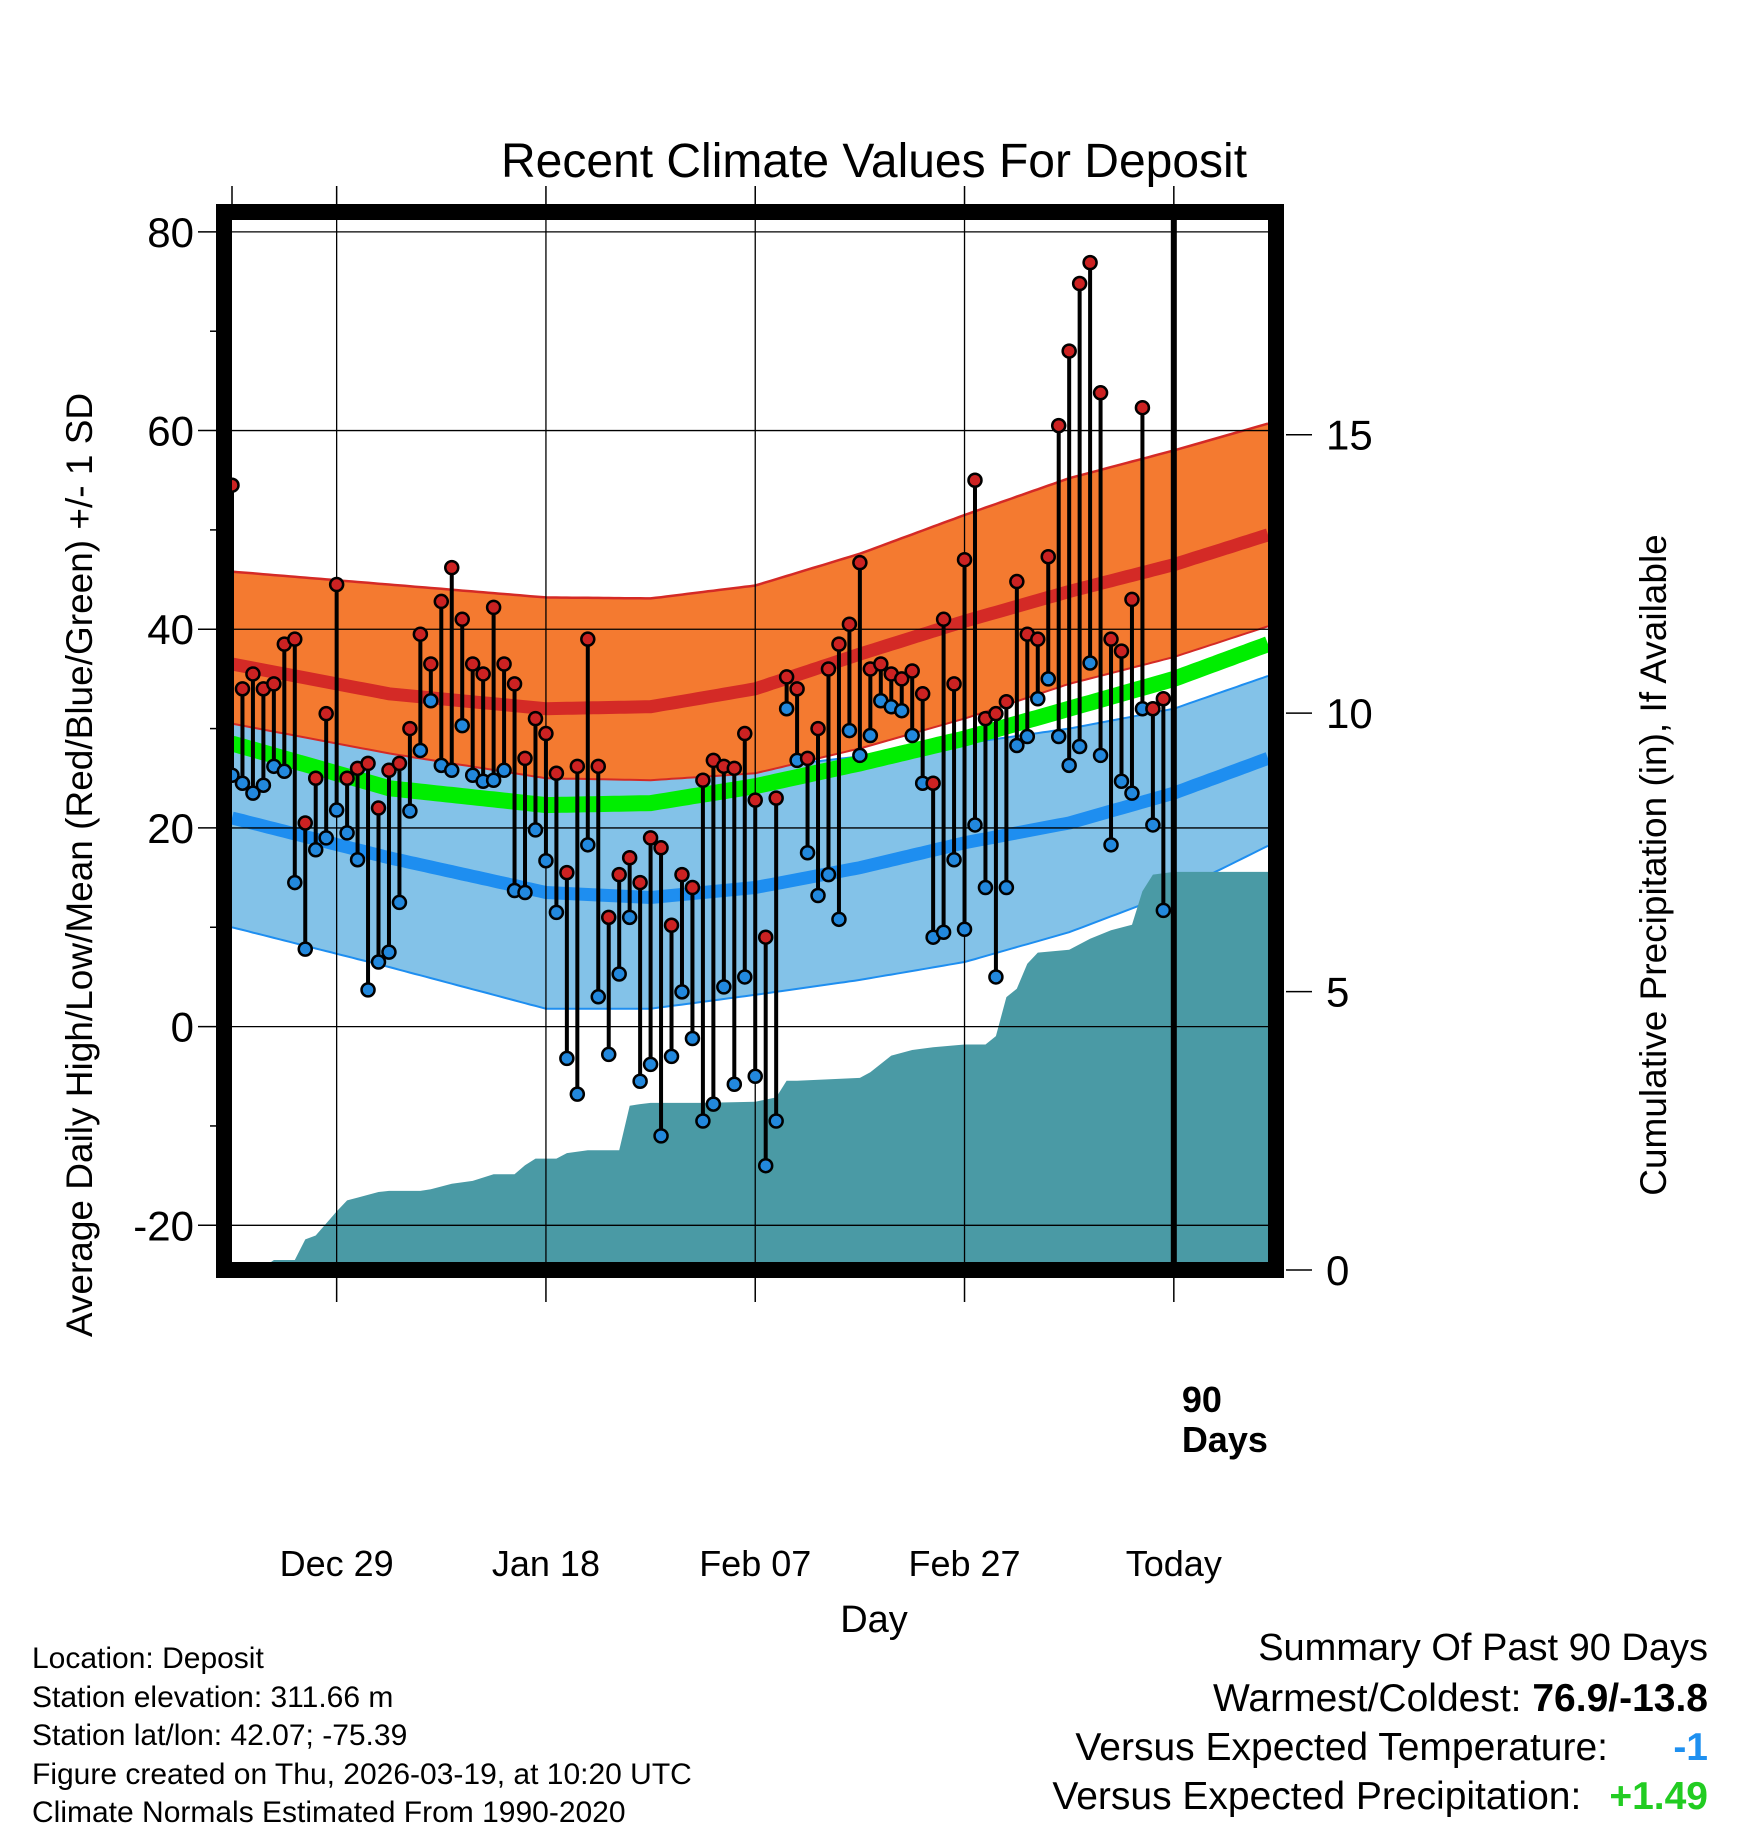  Describe the element at coordinates (1349, 713) in the screenshot. I see `y2-tick-label: 10` at that location.